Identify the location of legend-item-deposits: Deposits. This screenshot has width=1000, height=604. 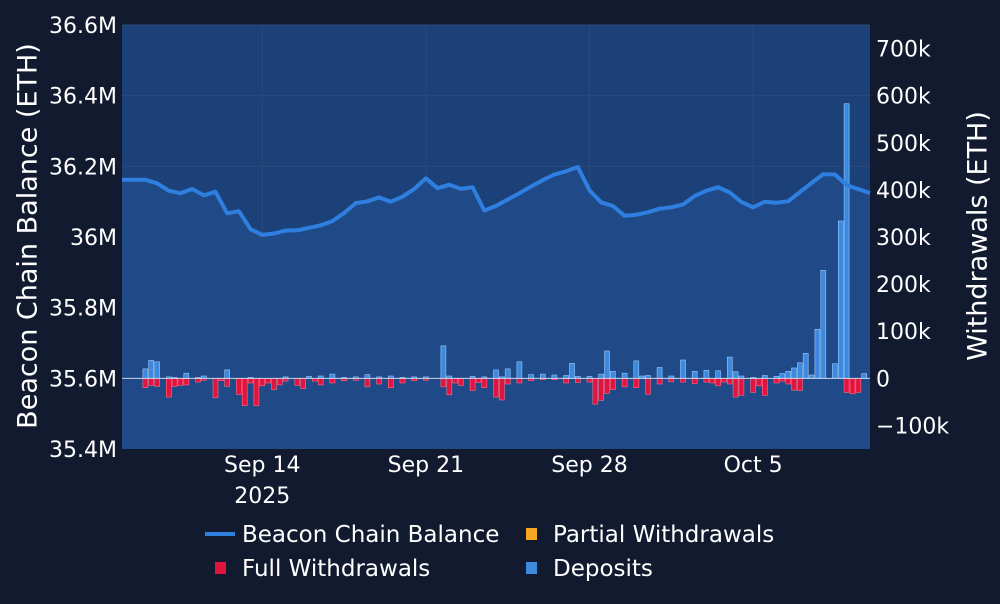
(589, 569).